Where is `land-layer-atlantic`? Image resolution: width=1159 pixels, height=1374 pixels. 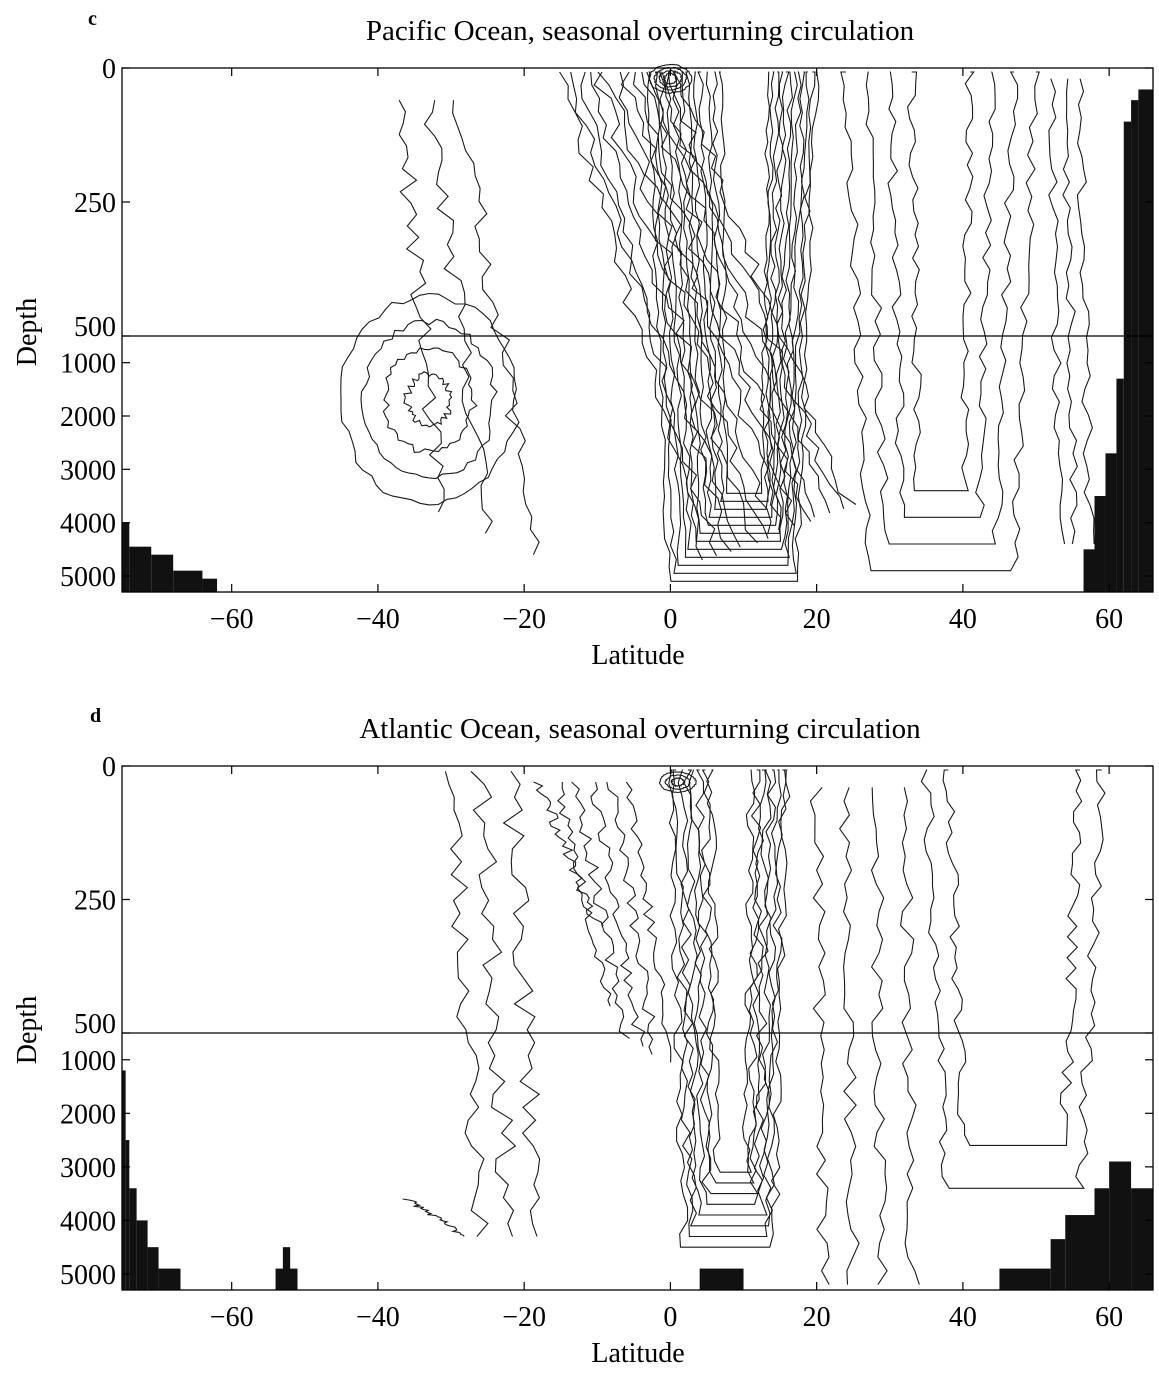
land-layer-atlantic is located at coordinates (637, 1180).